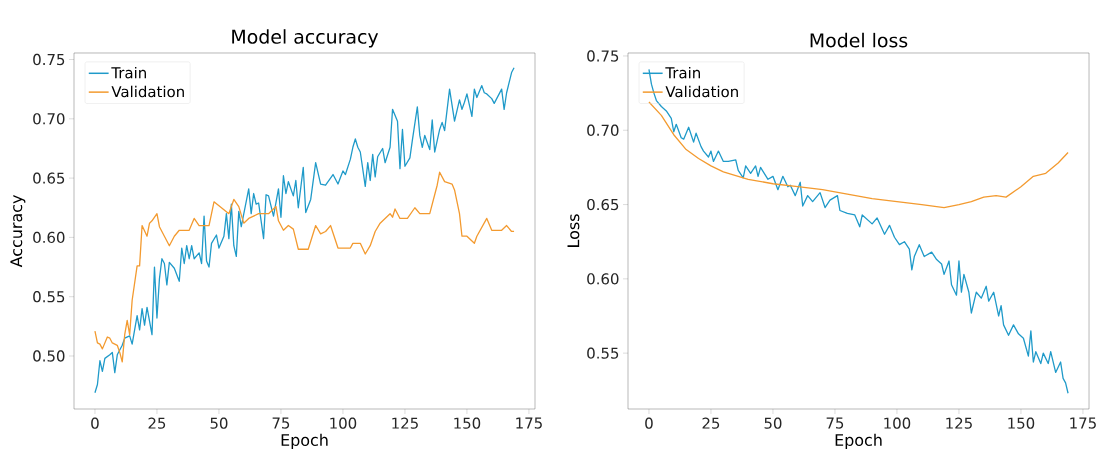  What do you see at coordinates (859, 40) in the screenshot?
I see `chart-title: Model loss` at bounding box center [859, 40].